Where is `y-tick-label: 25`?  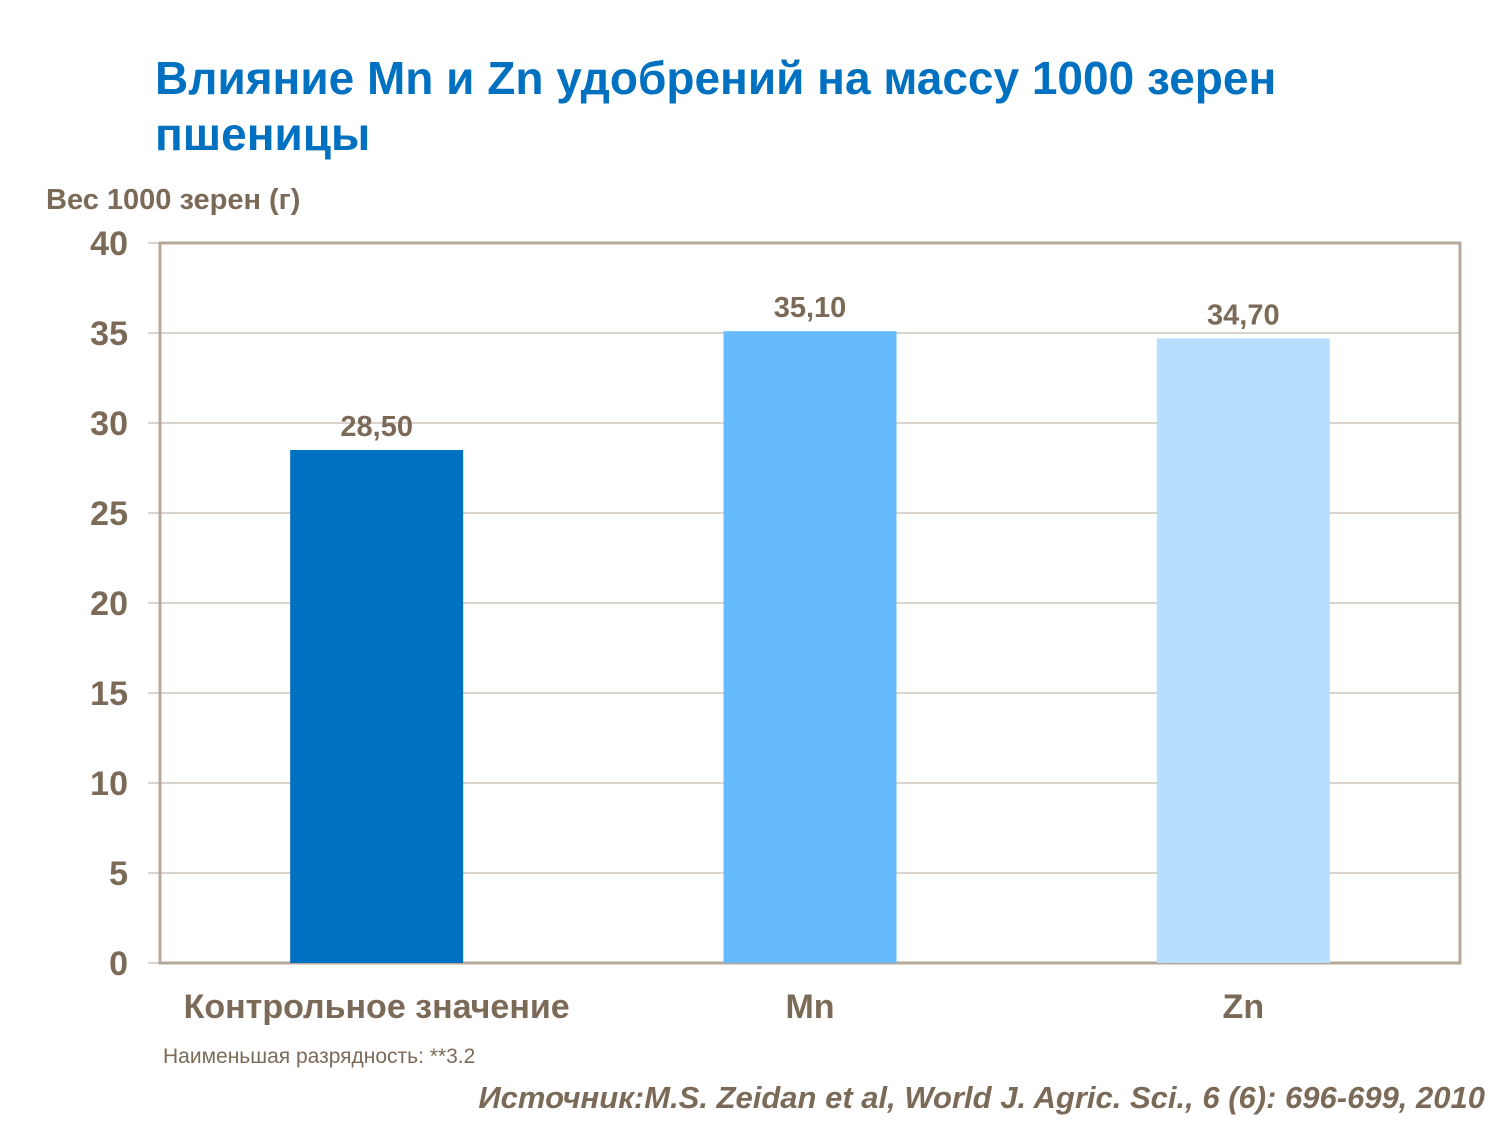 y-tick-label: 25 is located at coordinates (109, 514).